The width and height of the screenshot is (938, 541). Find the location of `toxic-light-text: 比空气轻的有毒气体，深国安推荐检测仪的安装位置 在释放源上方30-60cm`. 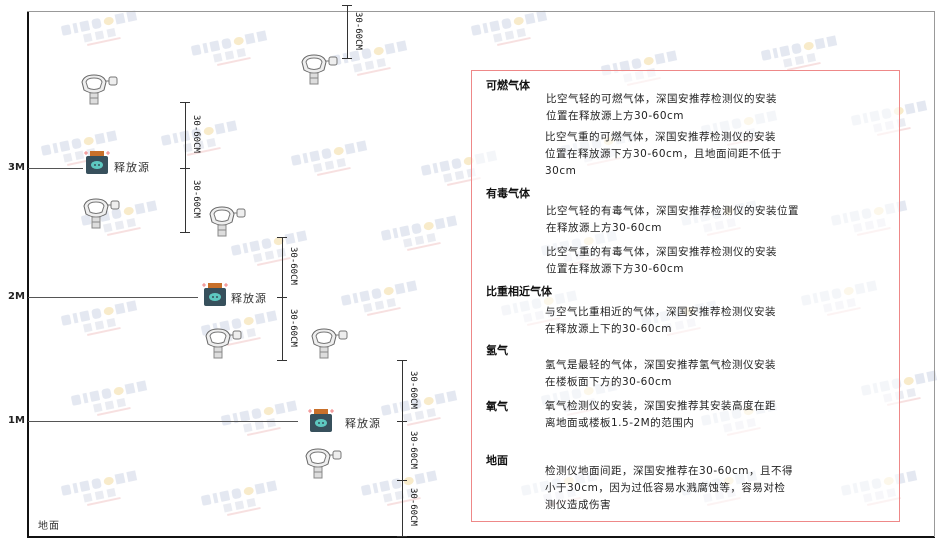

toxic-light-text: 比空气轻的有毒气体，深国安推荐检测仪的安装位置 在释放源上方30-60cm is located at coordinates (672, 220).